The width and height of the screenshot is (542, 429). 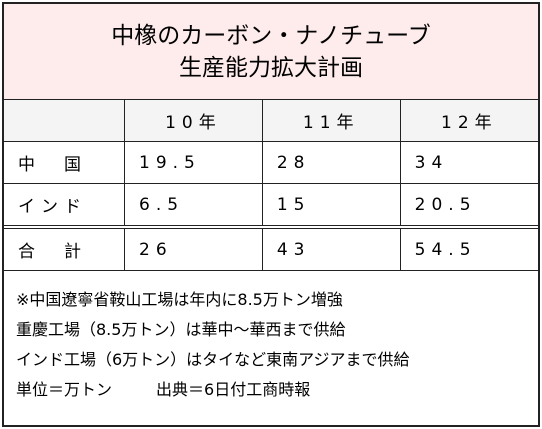 I want to click on unit: 単位＝万トン, so click(x=64, y=389).